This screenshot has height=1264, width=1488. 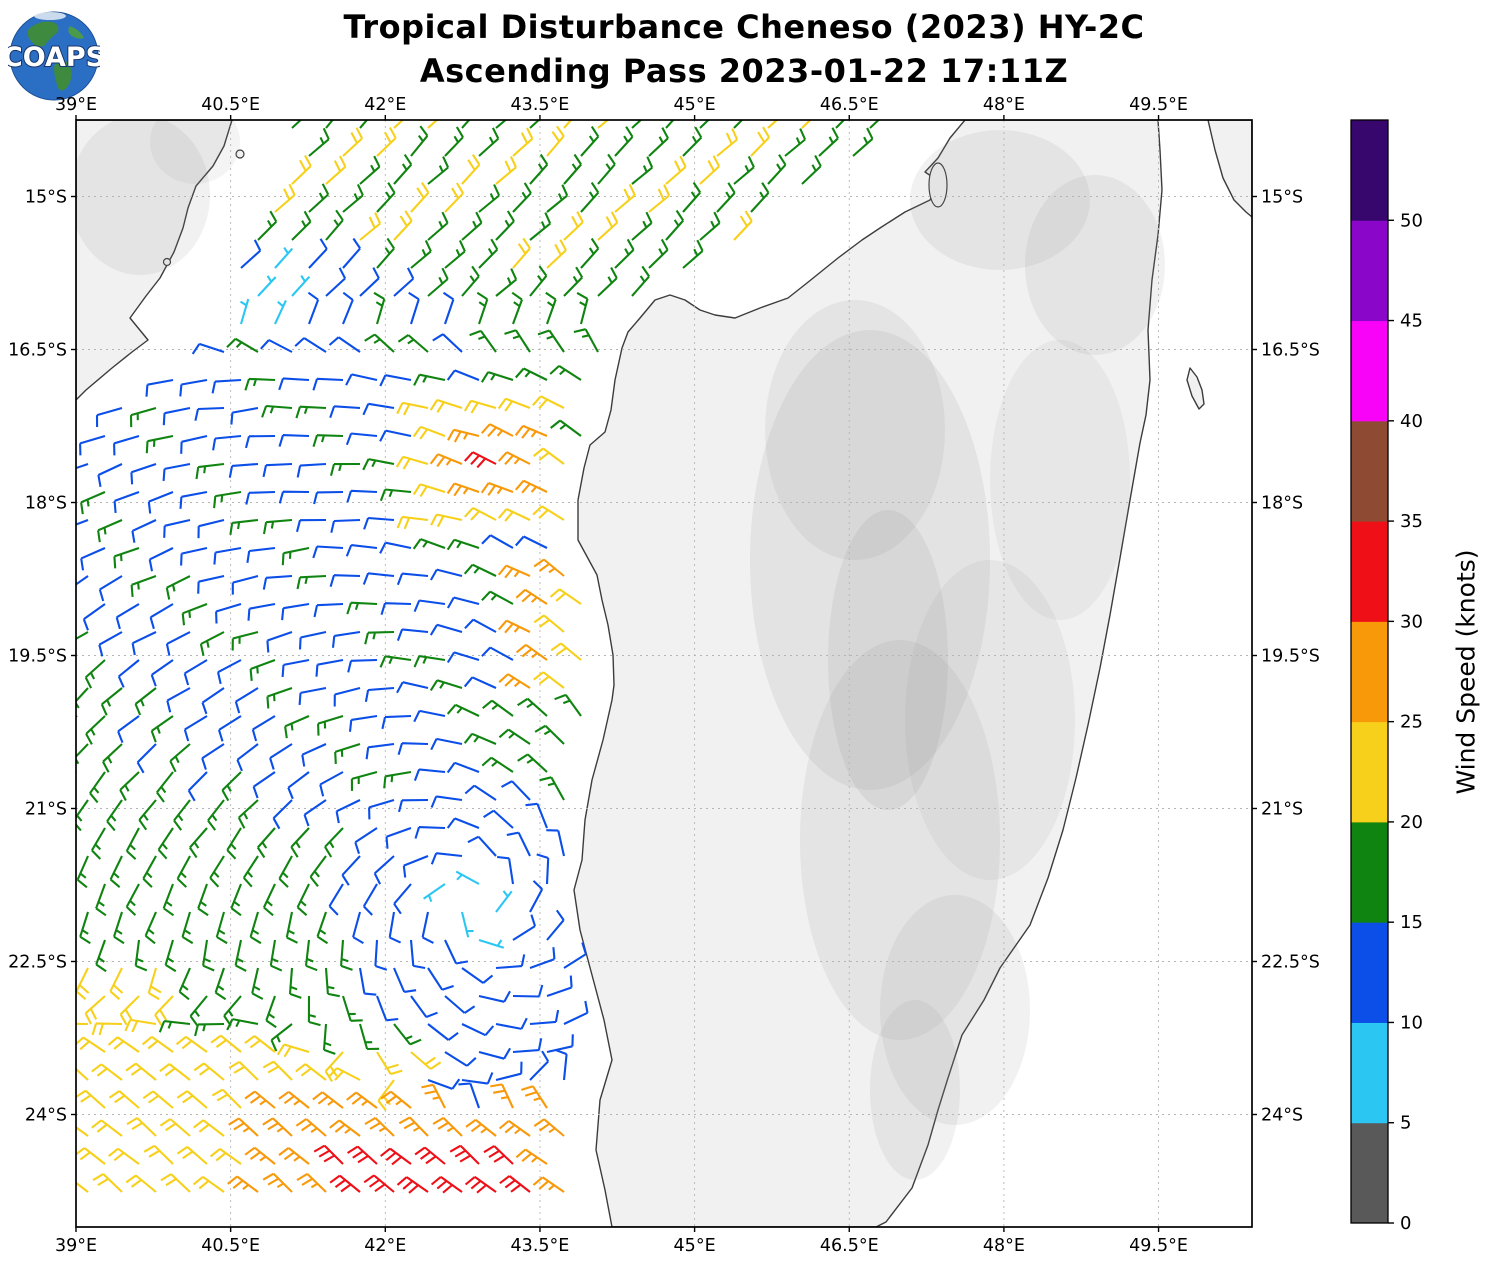 I want to click on y-tick-label-left: 21°S, so click(x=46, y=810).